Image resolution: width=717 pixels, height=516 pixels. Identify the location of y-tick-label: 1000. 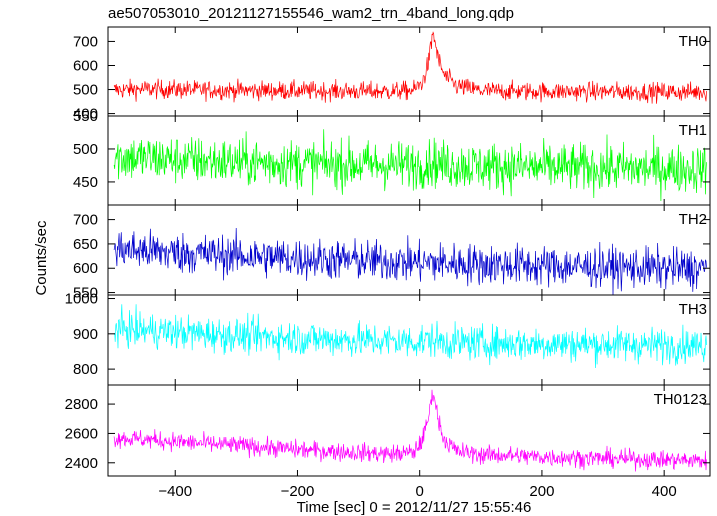
(81, 299).